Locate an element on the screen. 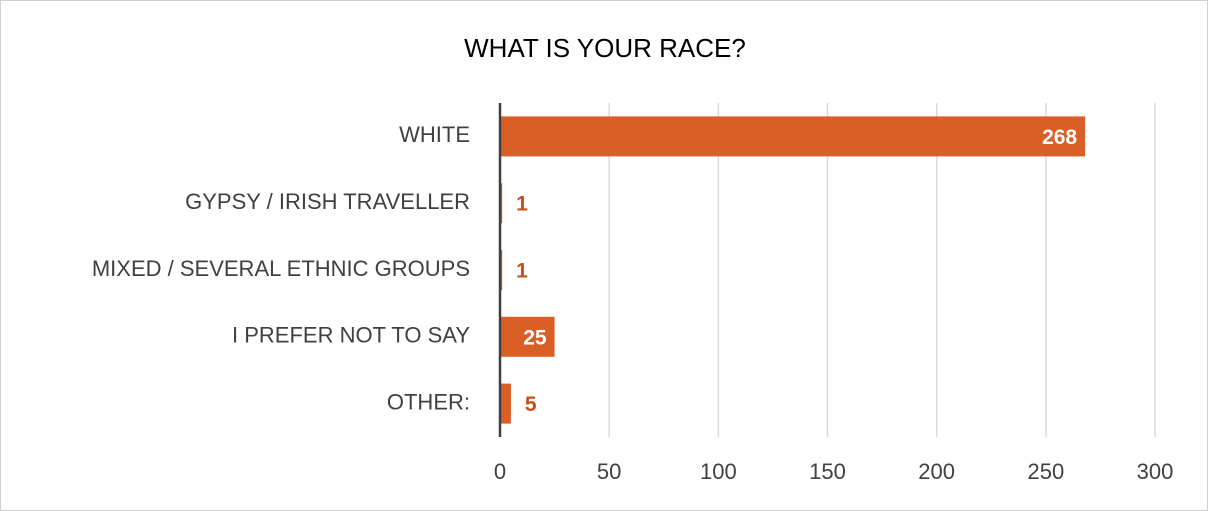 This screenshot has width=1208, height=511. y-tick-label: GYPSY / IRISH TRAVELLER is located at coordinates (327, 201).